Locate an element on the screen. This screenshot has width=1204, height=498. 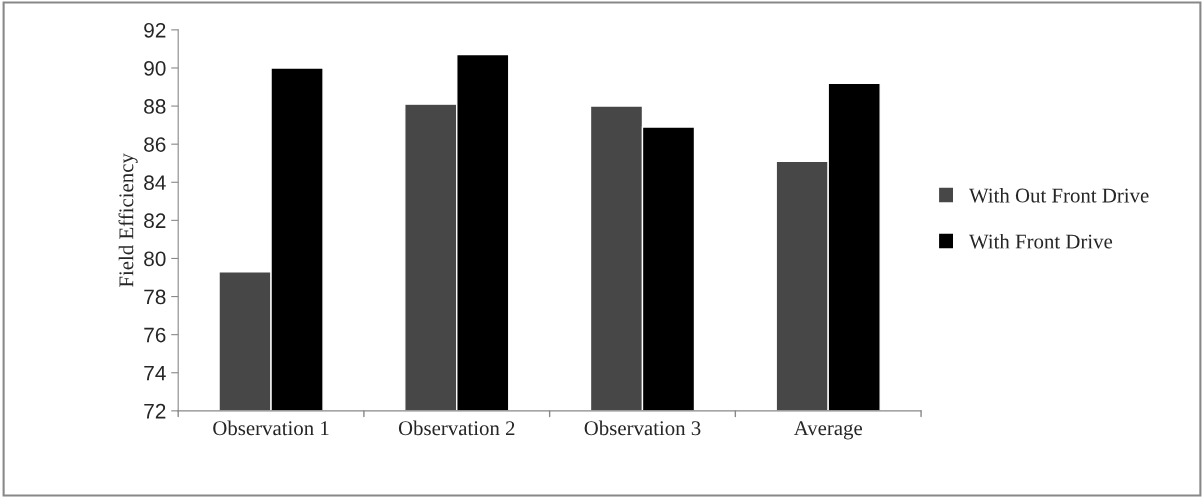
y-tick-label: 84 is located at coordinates (155, 183).